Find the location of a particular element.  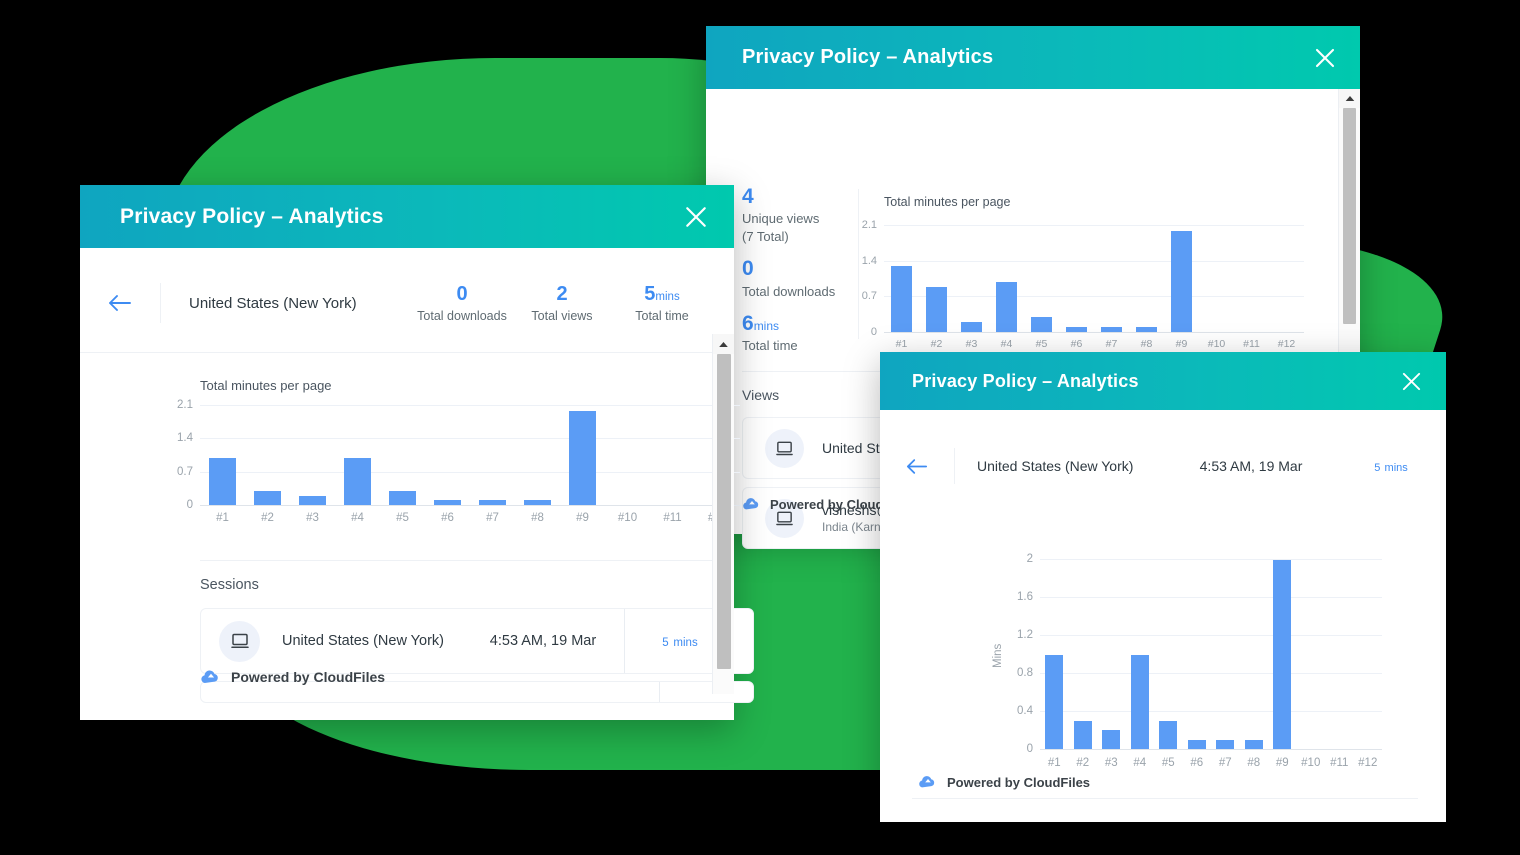

chart-gridline: 1.4 is located at coordinates (458, 438).